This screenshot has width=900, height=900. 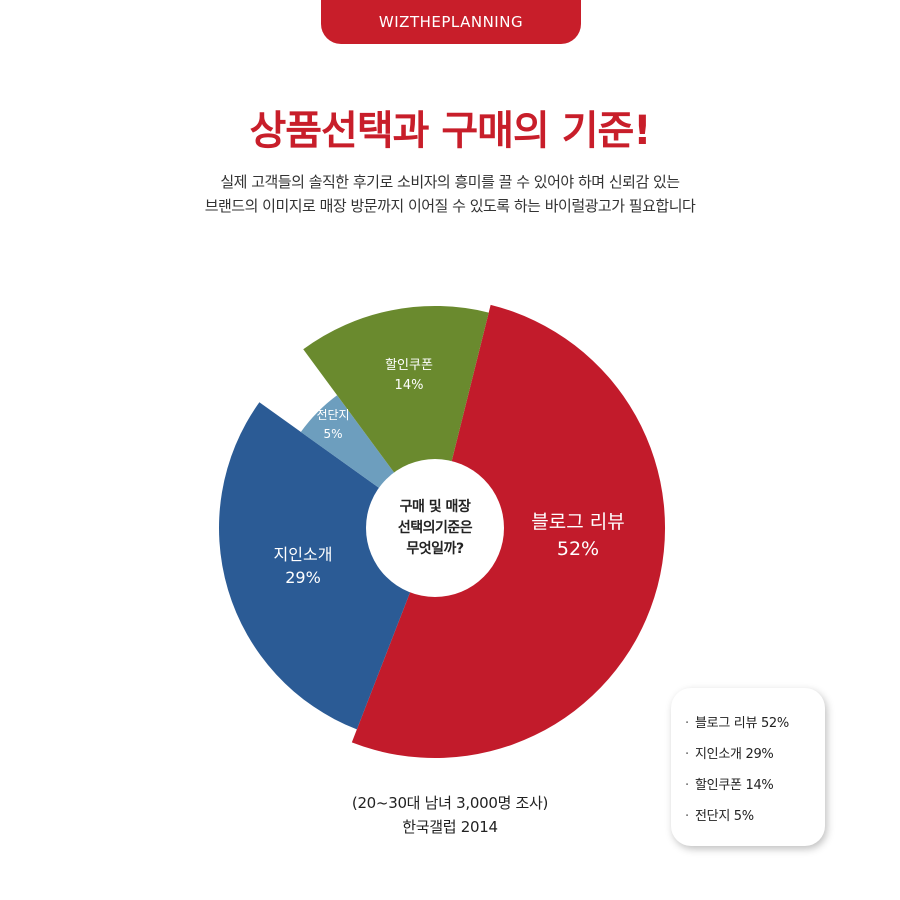 What do you see at coordinates (409, 376) in the screenshot?
I see `slice-label-coupon: 할인쿠폰 14%` at bounding box center [409, 376].